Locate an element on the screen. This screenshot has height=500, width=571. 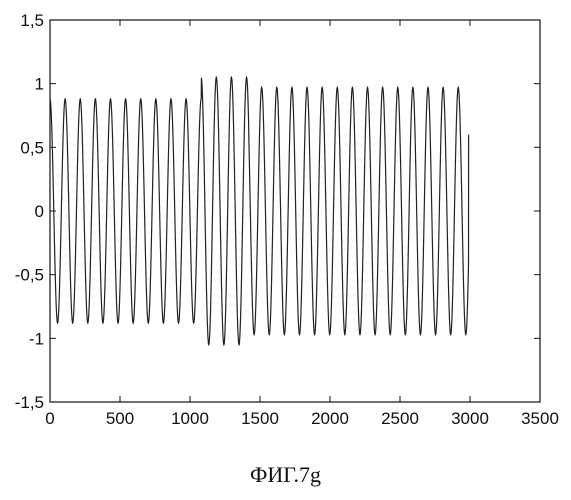
y-tick-label: 1,5 is located at coordinates (32, 20).